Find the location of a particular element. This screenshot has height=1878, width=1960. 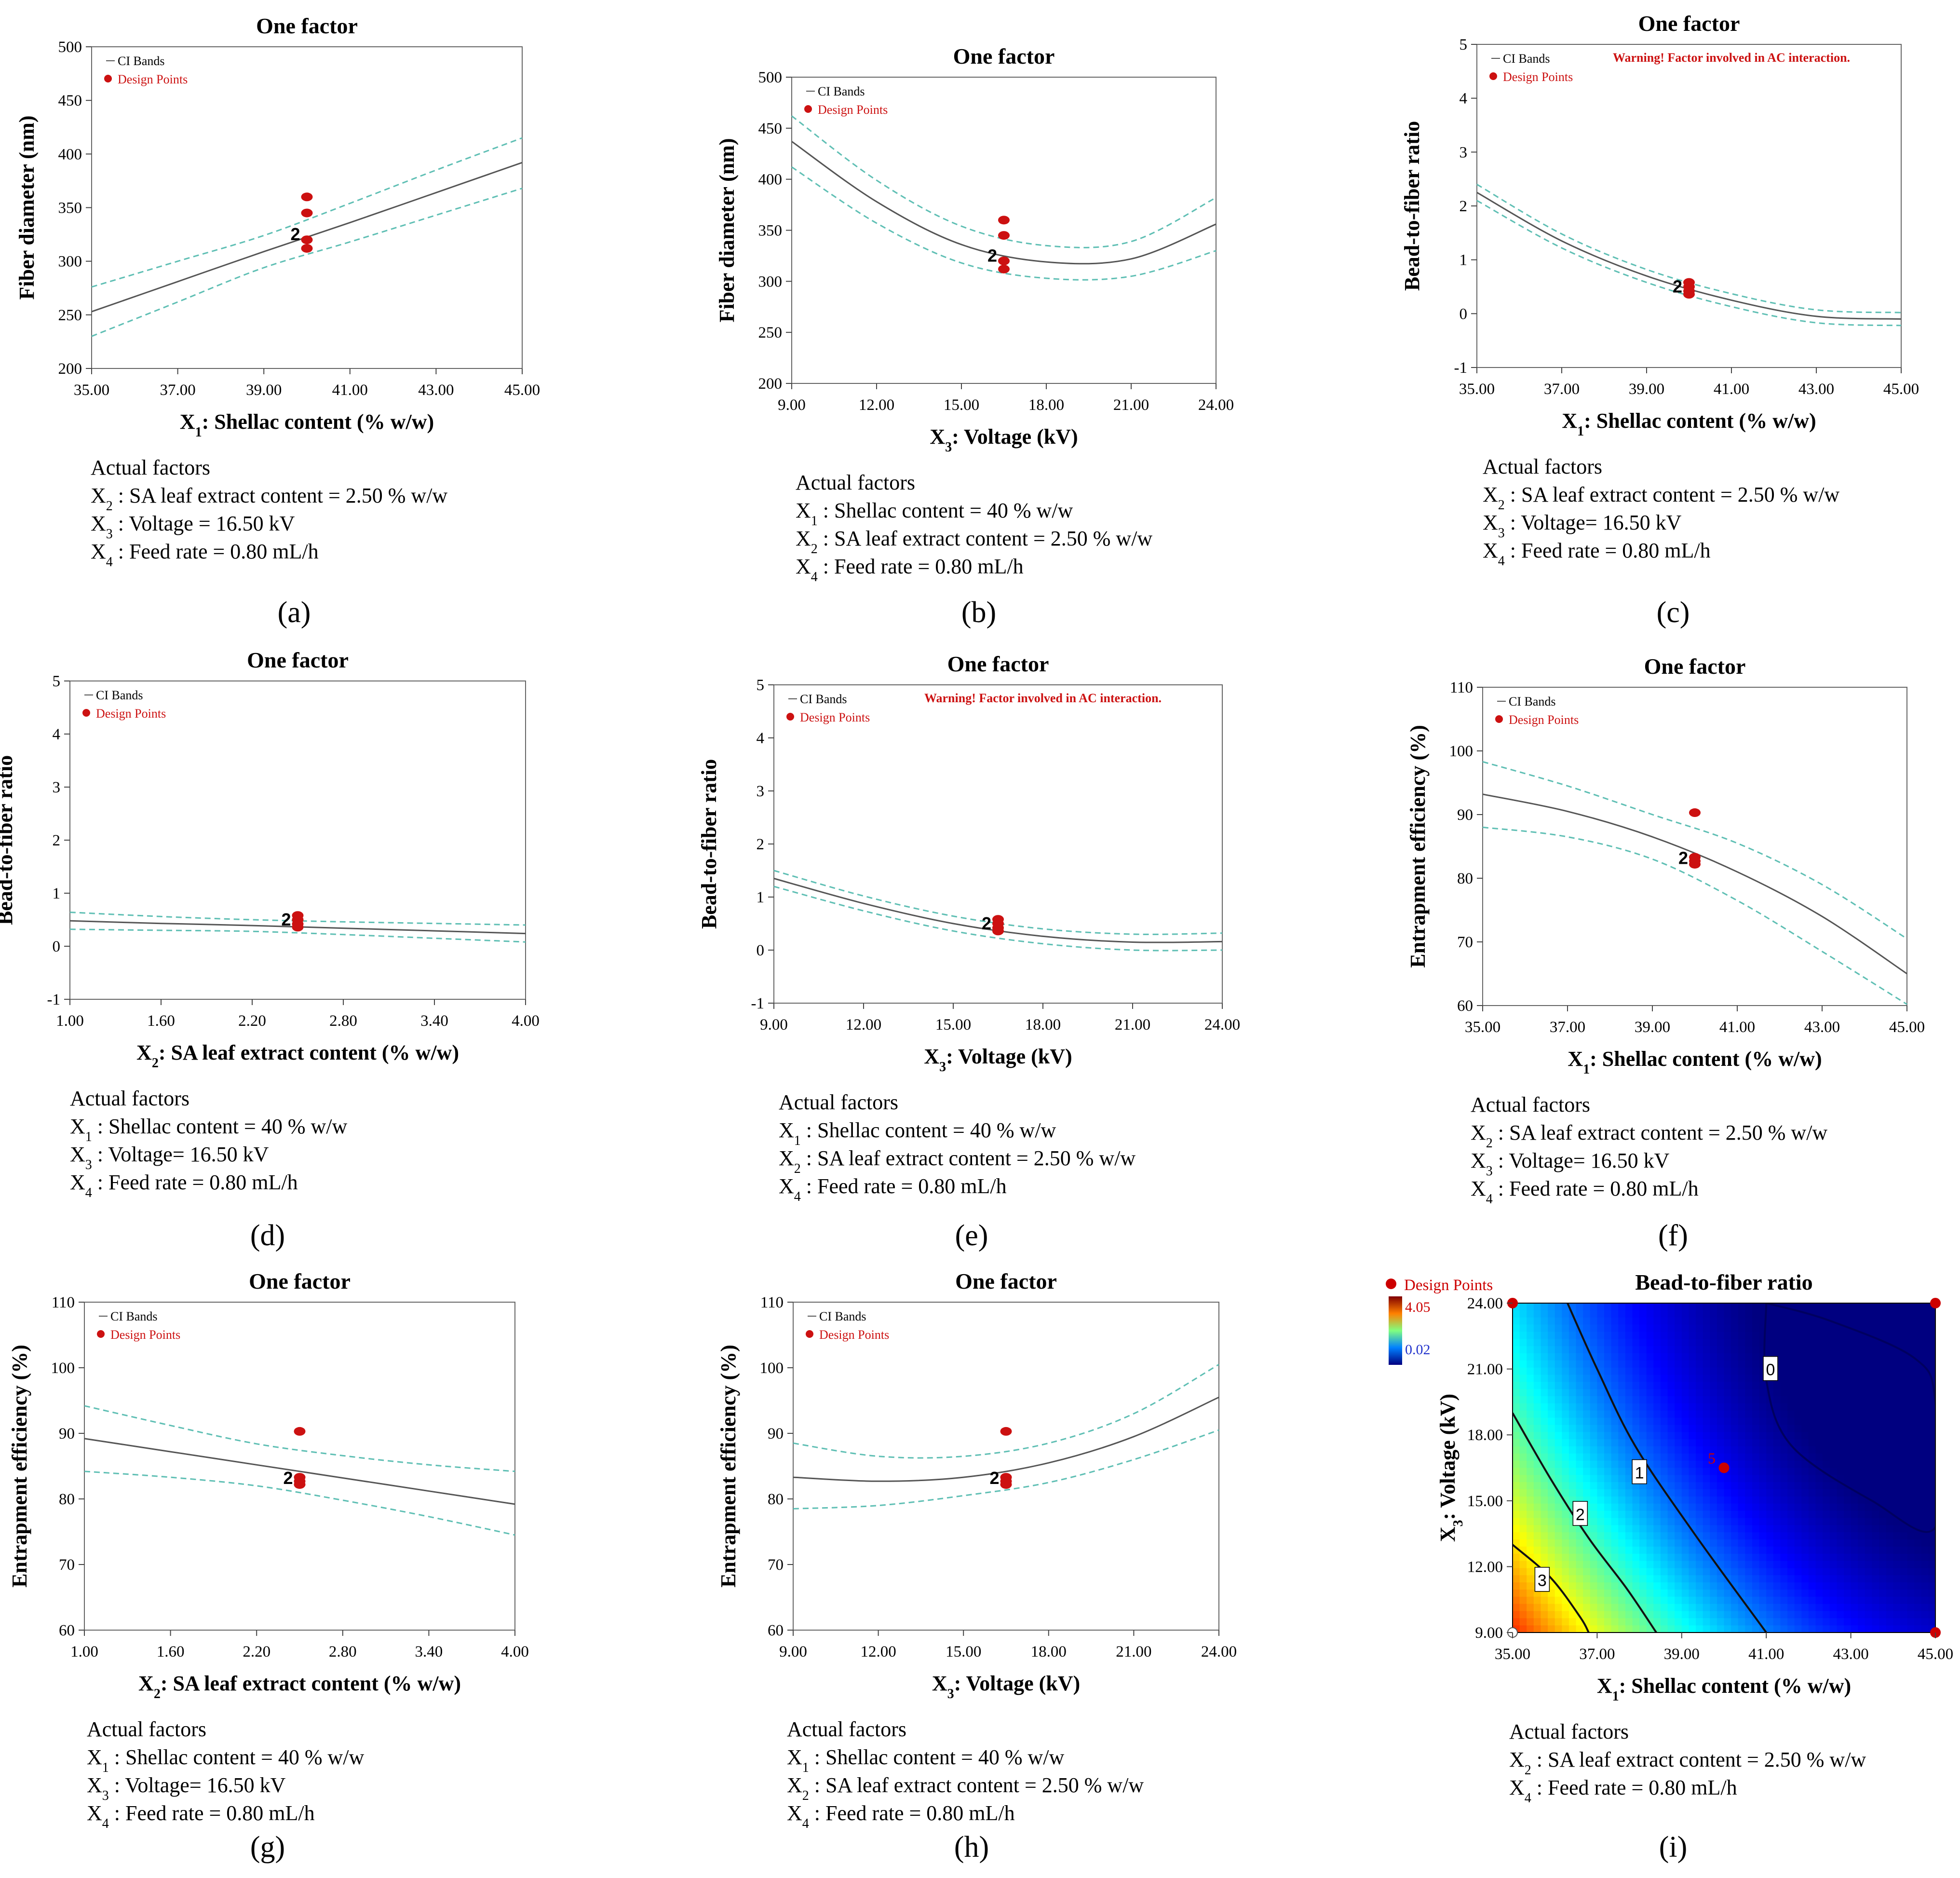

contour-label-box is located at coordinates (1542, 1579).